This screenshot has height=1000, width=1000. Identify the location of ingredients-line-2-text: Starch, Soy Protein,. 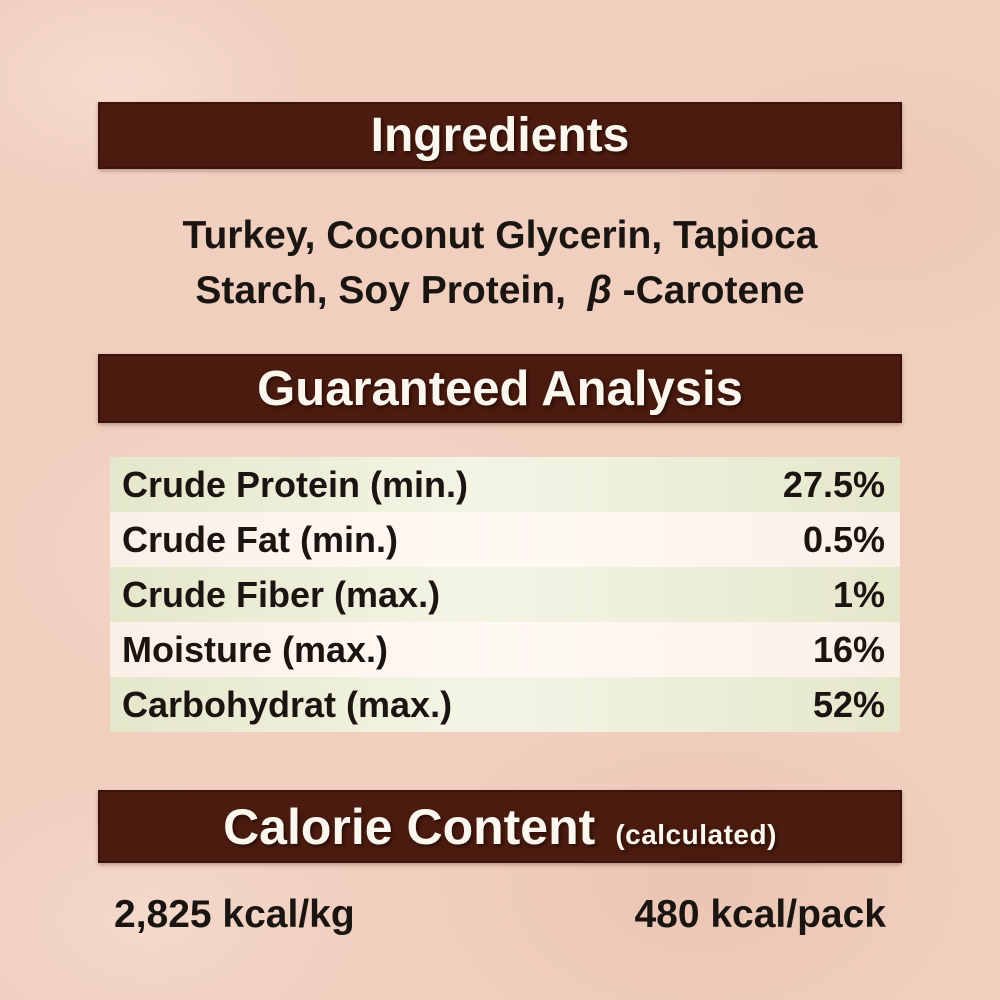
(391, 290).